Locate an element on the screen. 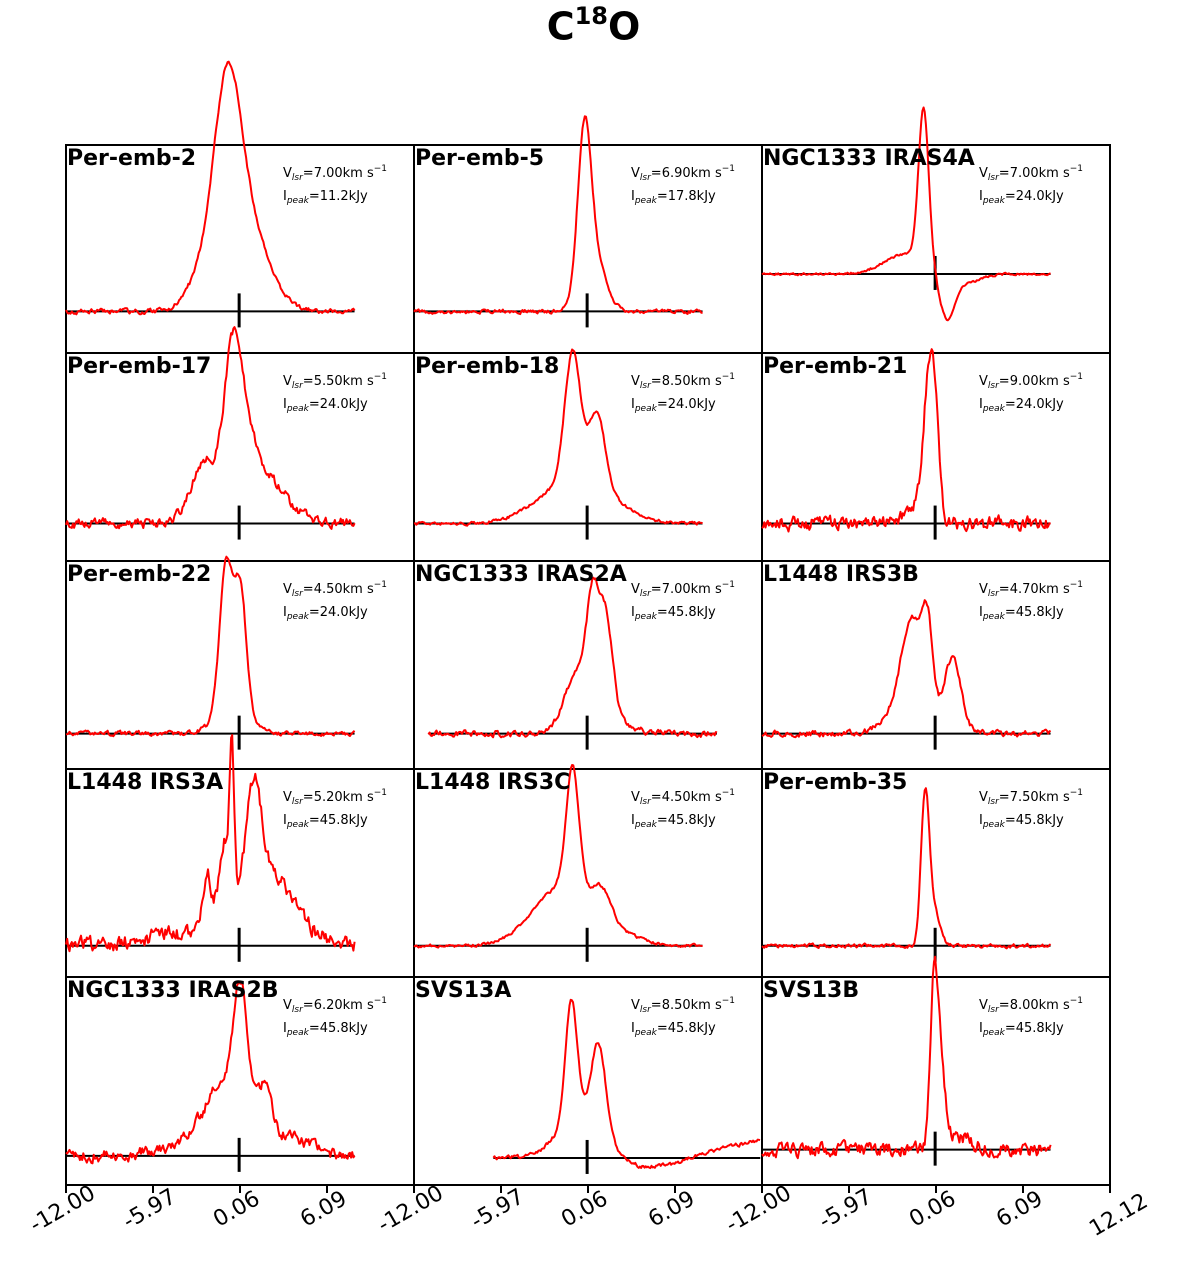  panel-name: NGC1333 IRAS4A is located at coordinates (869, 158).